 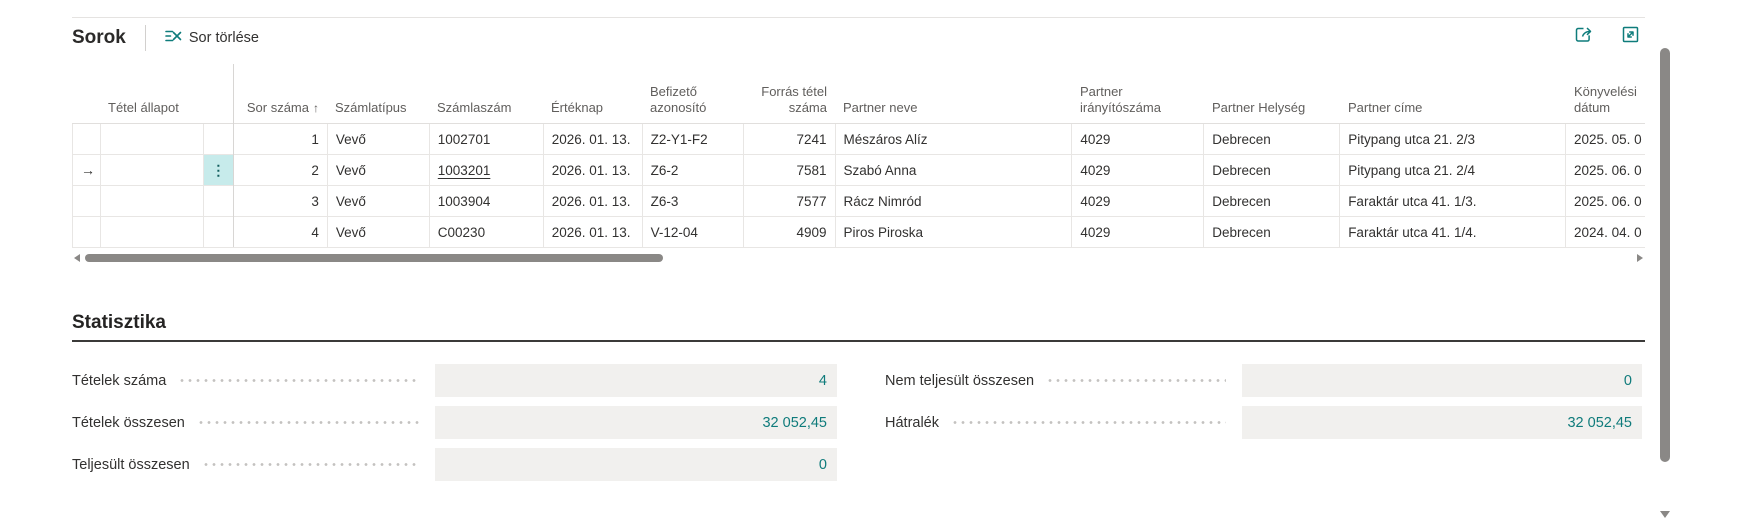 I want to click on scroll-right-arrow-icon, so click(x=1640, y=258).